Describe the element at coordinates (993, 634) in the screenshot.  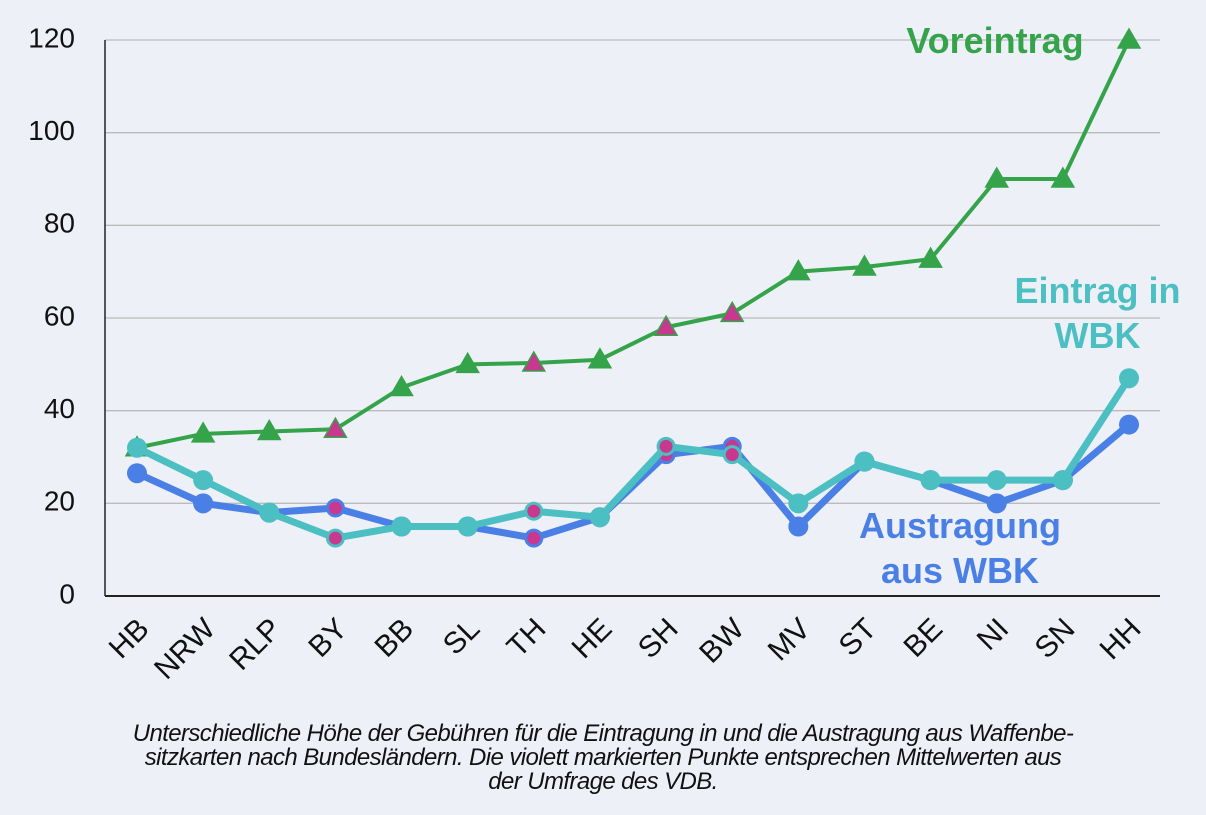
I see `x-tick-label: NI` at that location.